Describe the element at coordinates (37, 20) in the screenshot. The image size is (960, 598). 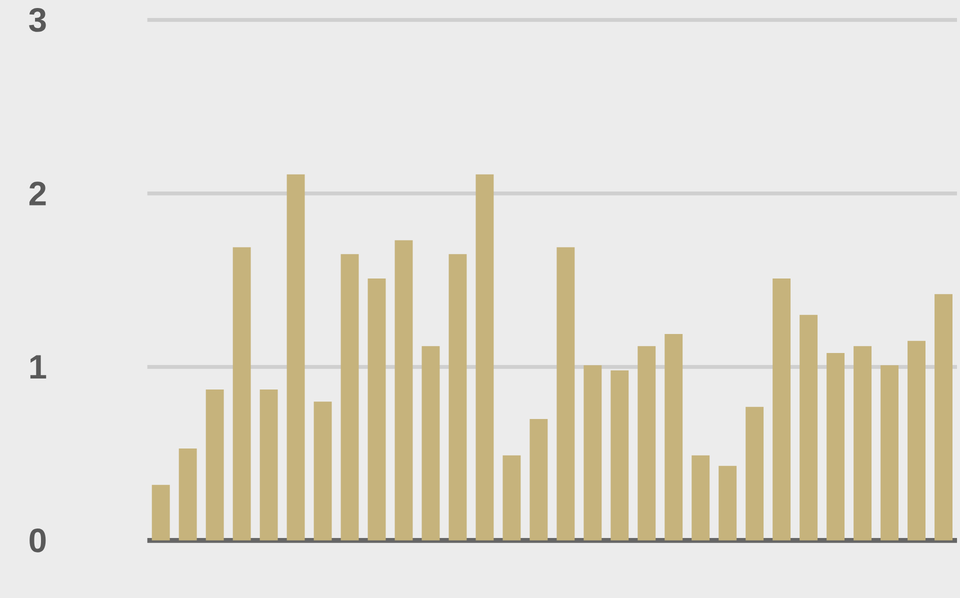
I see `y-tick-label: 3` at that location.